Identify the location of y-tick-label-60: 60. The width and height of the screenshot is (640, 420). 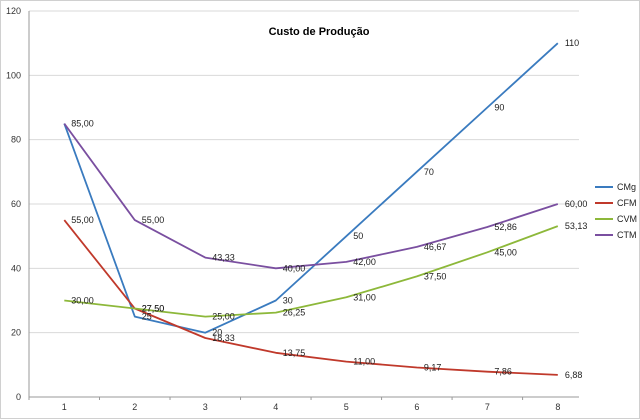
(16, 204).